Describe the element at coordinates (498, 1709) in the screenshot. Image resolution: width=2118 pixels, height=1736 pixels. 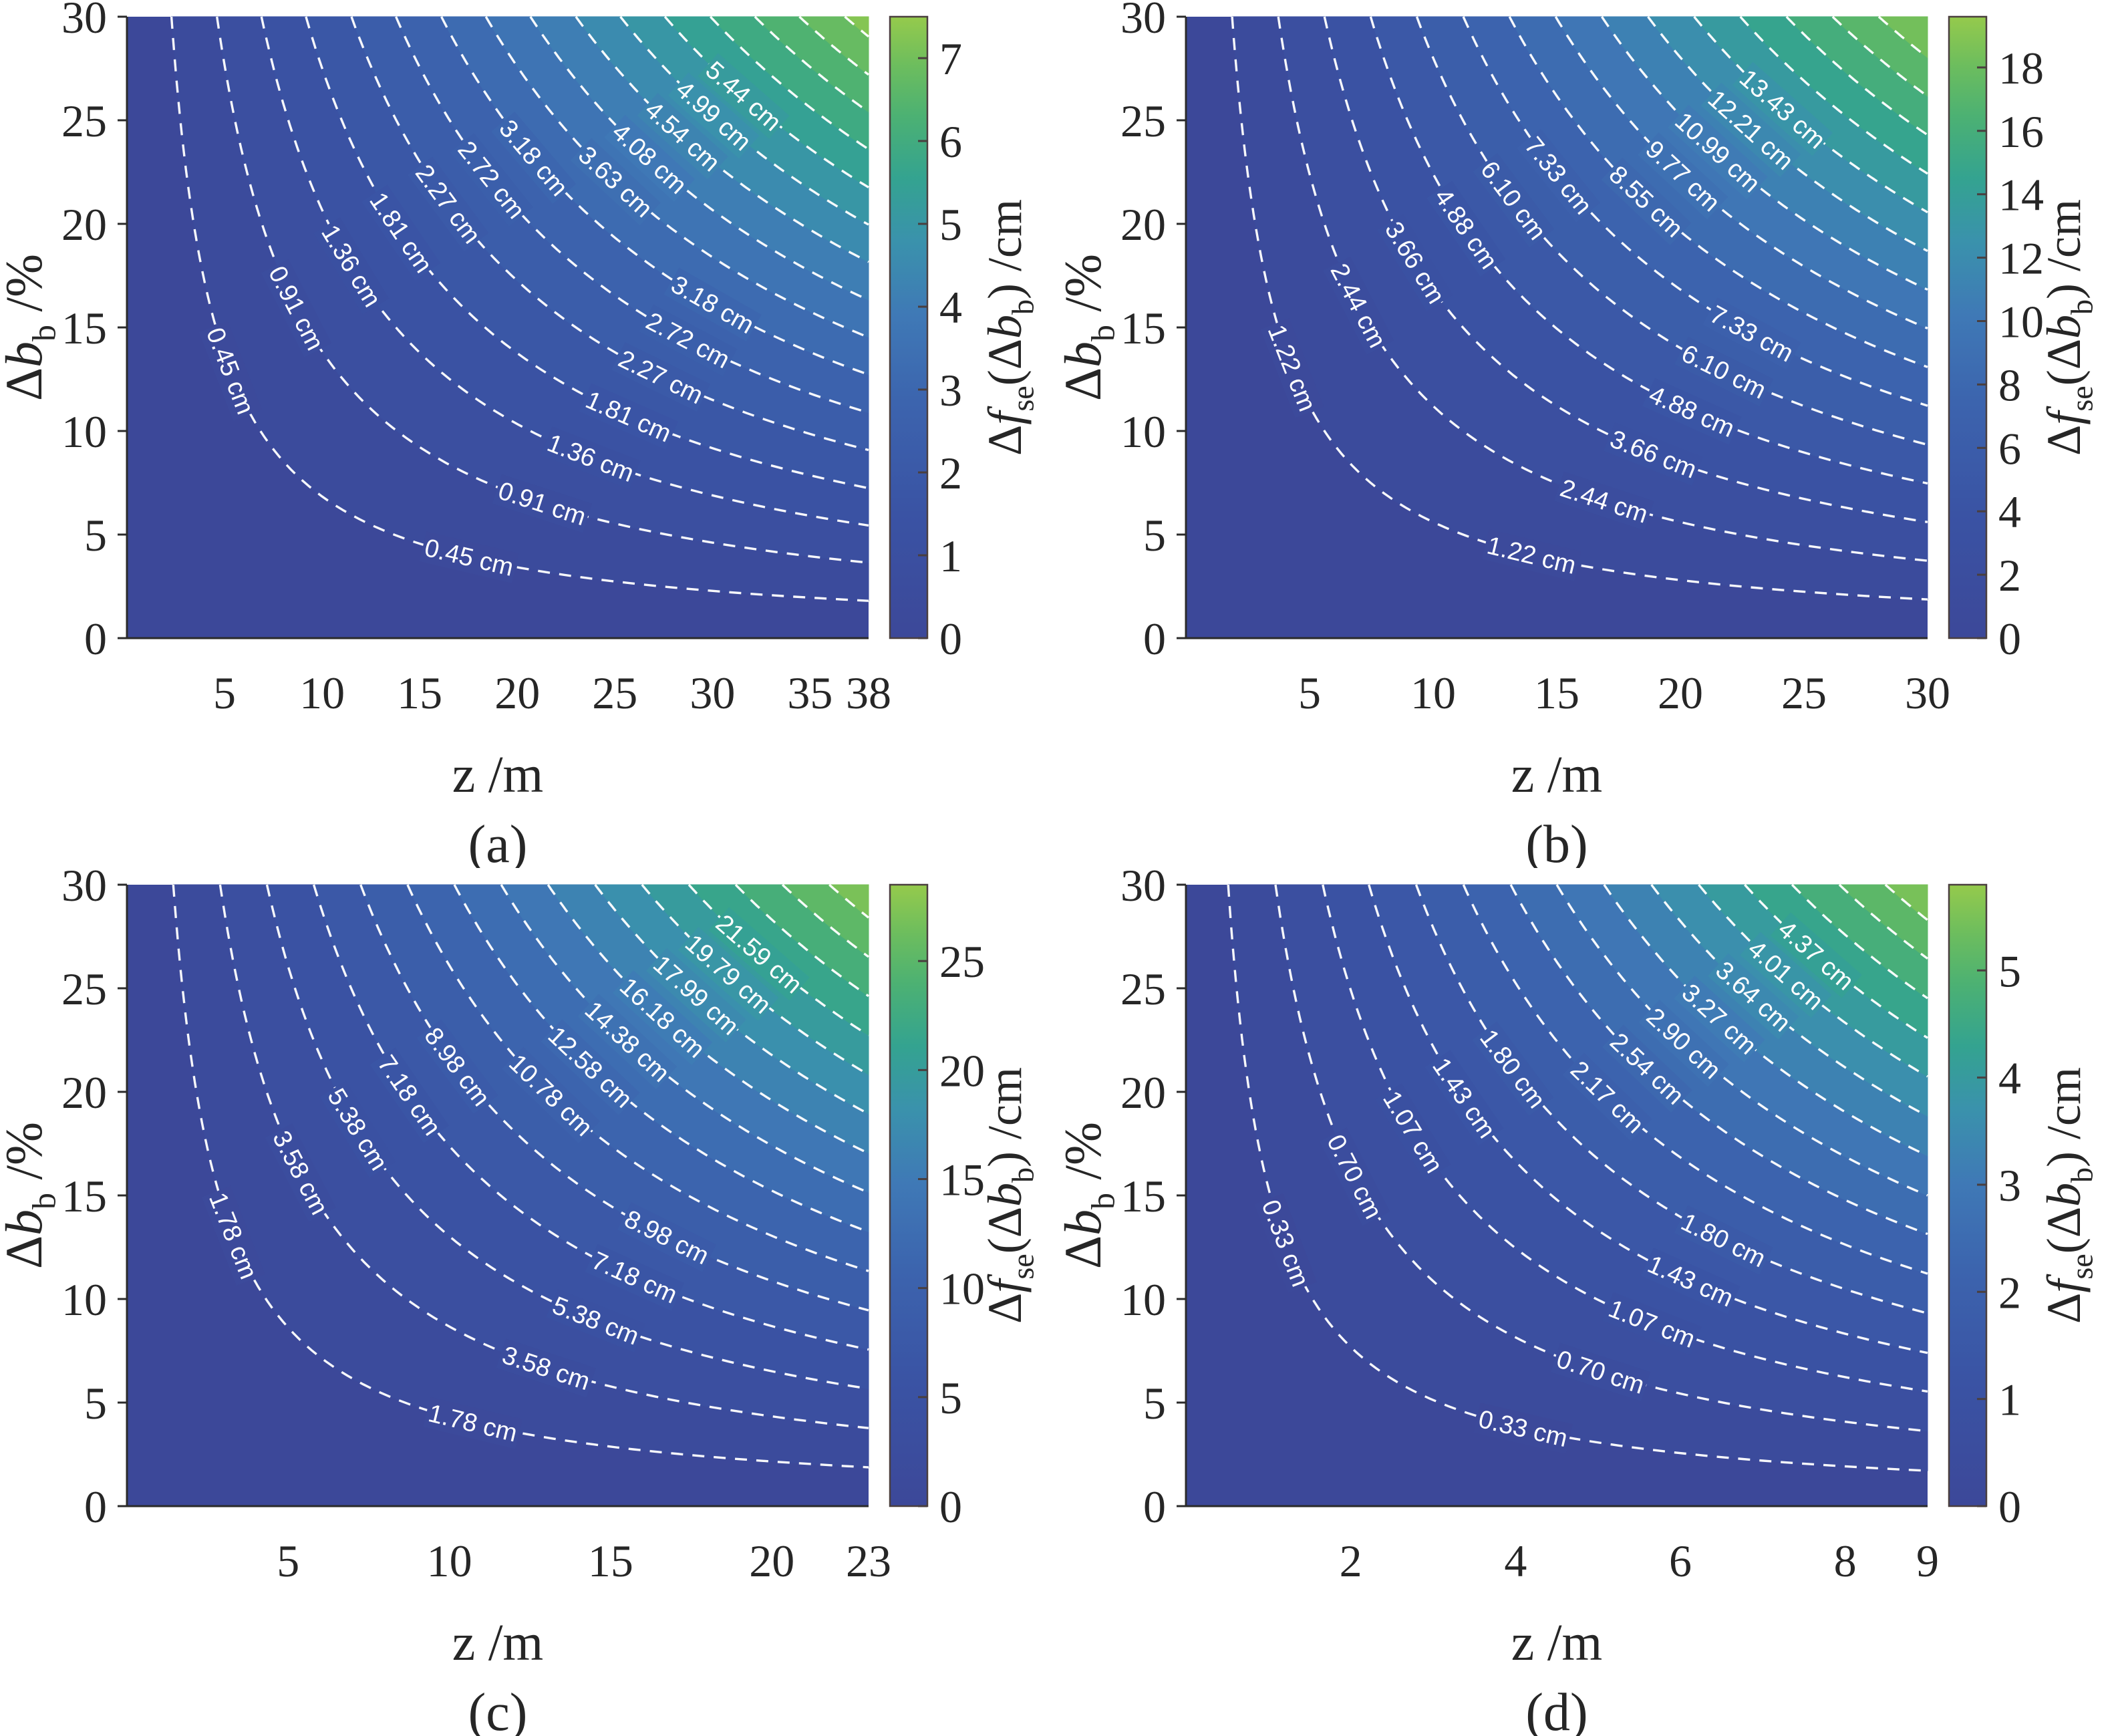
I see `panel-caption: (c)` at that location.